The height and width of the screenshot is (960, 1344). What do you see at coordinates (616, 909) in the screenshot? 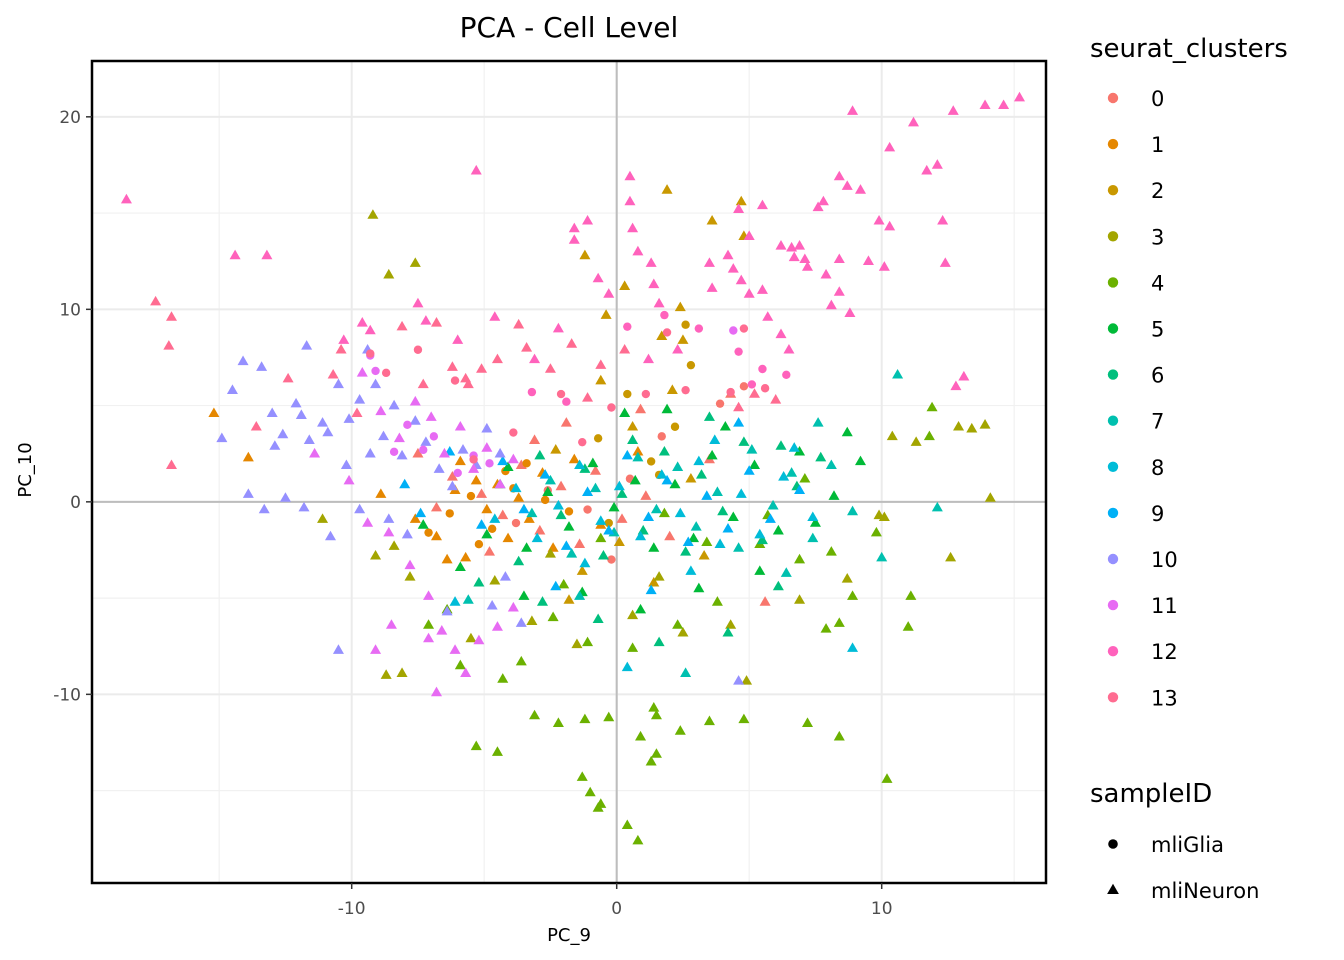
I see `x-tick-label: 0` at bounding box center [616, 909].